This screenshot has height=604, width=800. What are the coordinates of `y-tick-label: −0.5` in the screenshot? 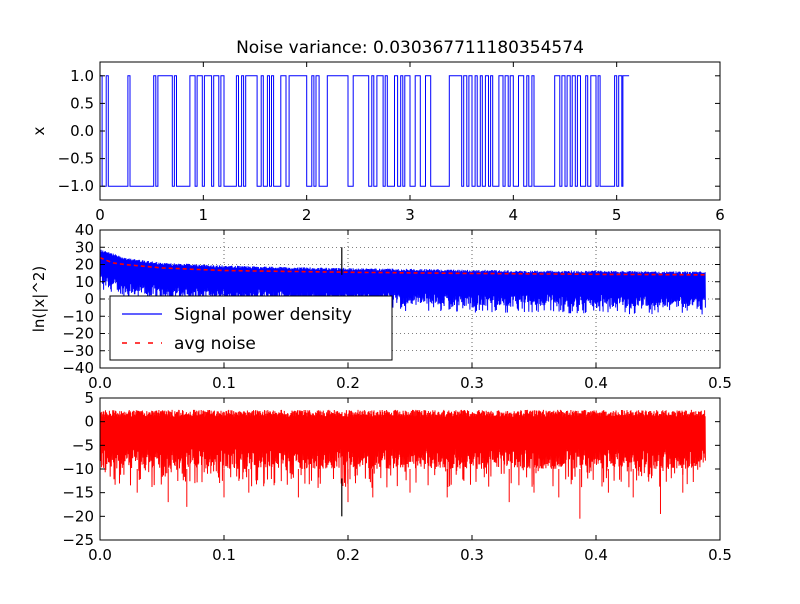 It's located at (76, 159).